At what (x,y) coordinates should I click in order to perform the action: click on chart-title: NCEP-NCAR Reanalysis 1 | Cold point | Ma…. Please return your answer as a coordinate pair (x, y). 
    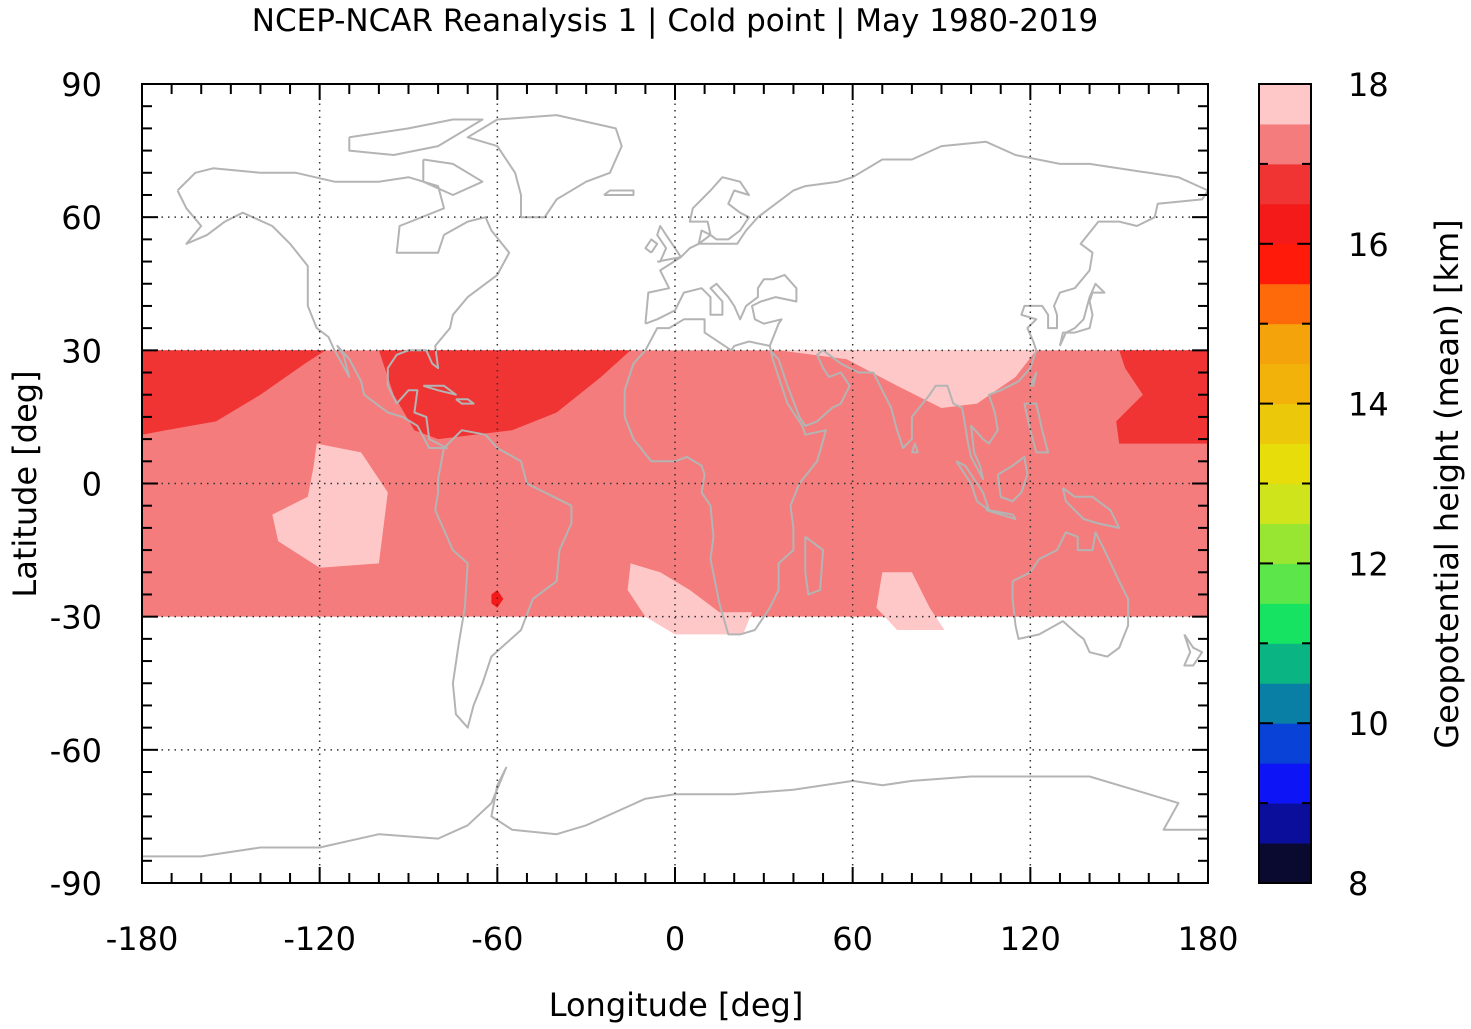
    Looking at the image, I should click on (675, 21).